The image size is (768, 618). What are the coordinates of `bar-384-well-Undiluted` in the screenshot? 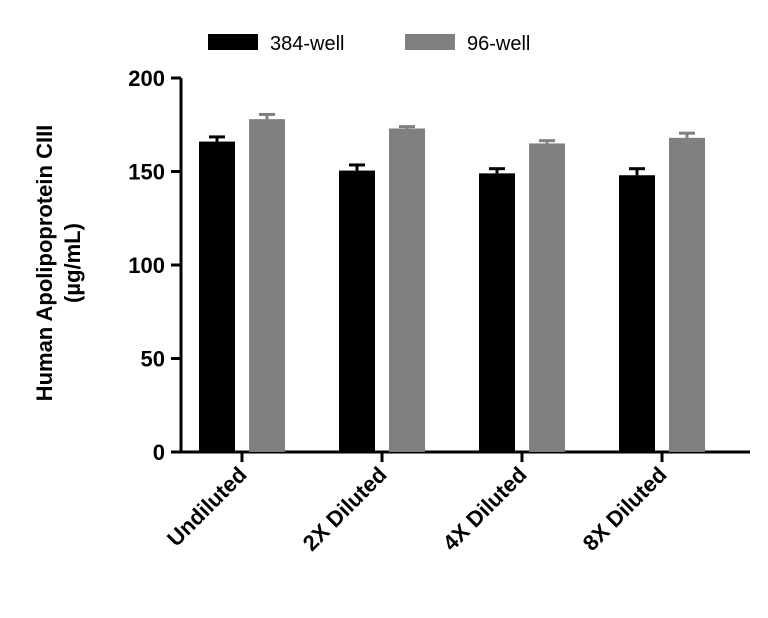 It's located at (217, 296).